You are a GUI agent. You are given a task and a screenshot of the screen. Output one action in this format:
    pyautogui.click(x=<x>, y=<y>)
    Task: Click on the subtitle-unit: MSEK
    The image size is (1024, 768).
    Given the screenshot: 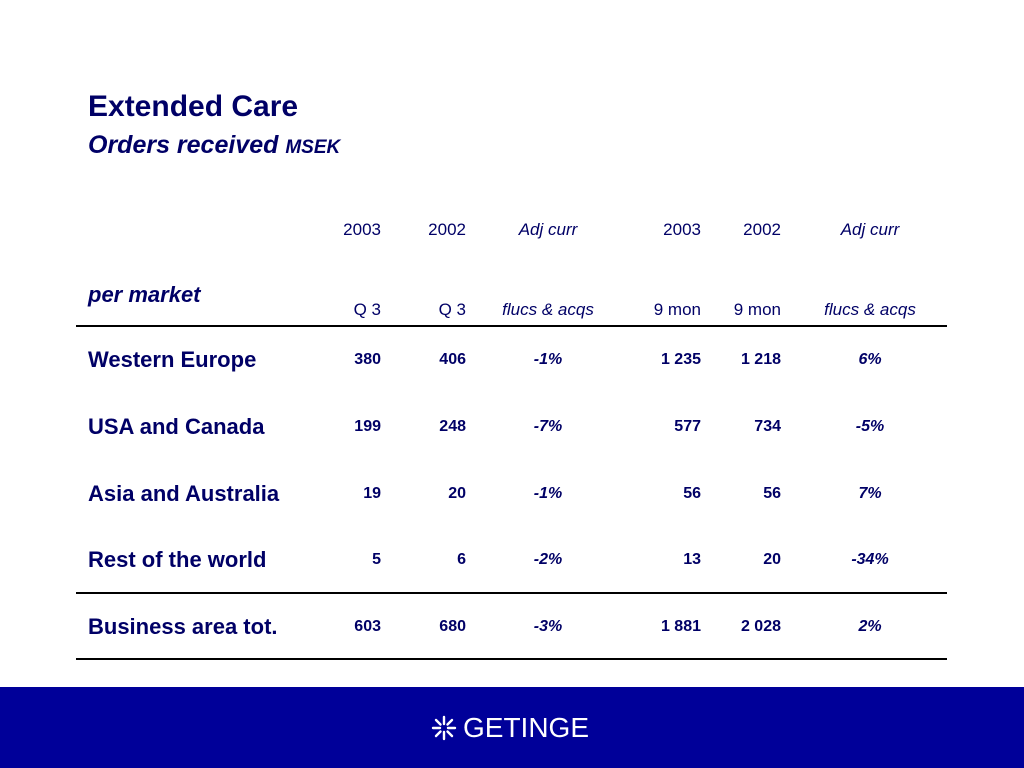 What is the action you would take?
    pyautogui.click(x=313, y=147)
    